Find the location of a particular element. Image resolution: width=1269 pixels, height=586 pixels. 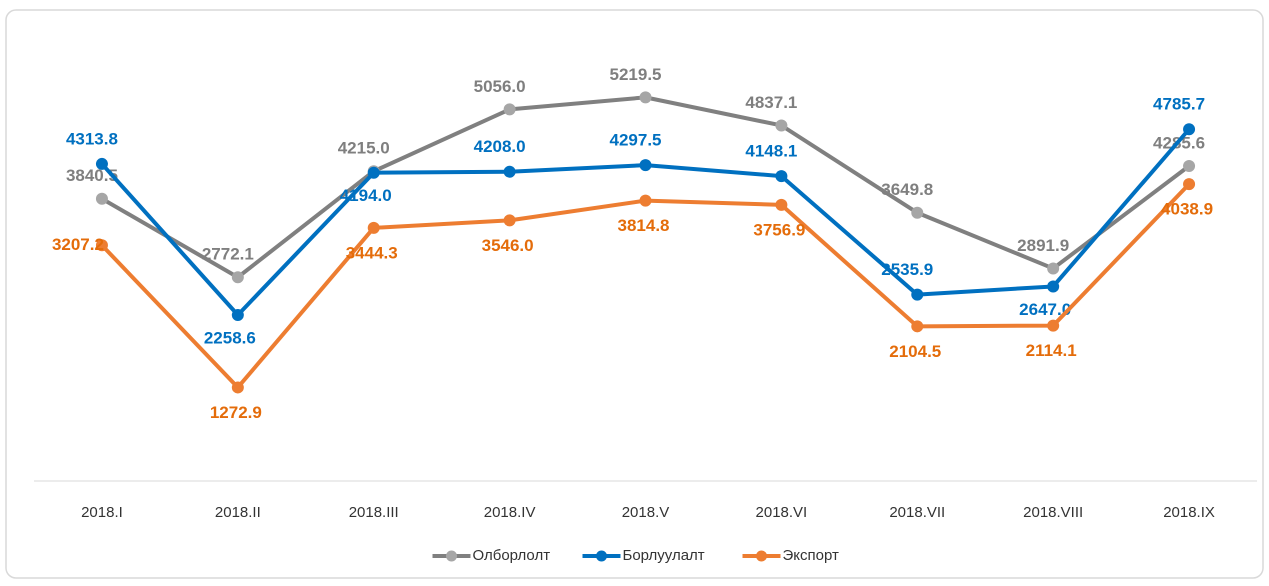

data-label: 4313.8 is located at coordinates (92, 138).